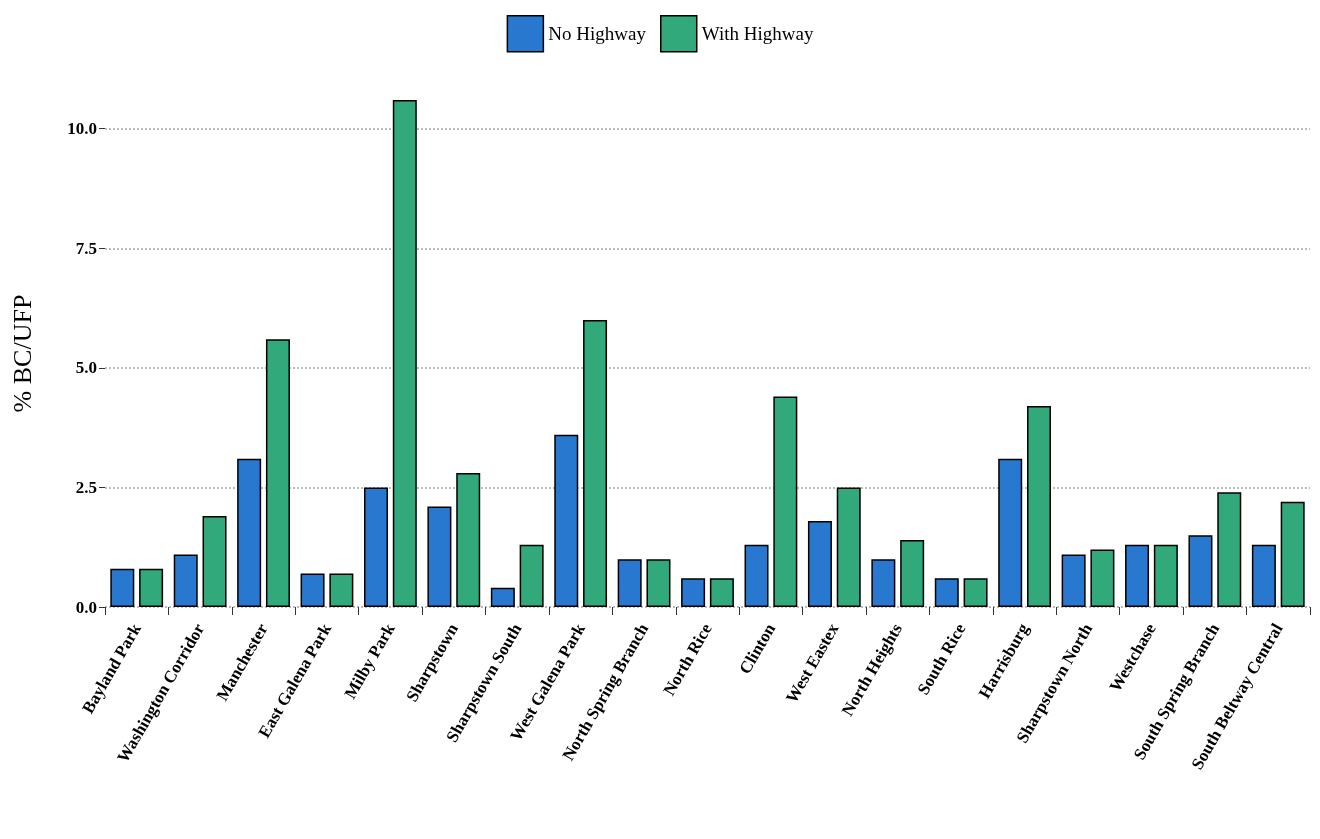 This screenshot has height=839, width=1320. I want to click on y-tick-label: 10.0, so click(82, 129).